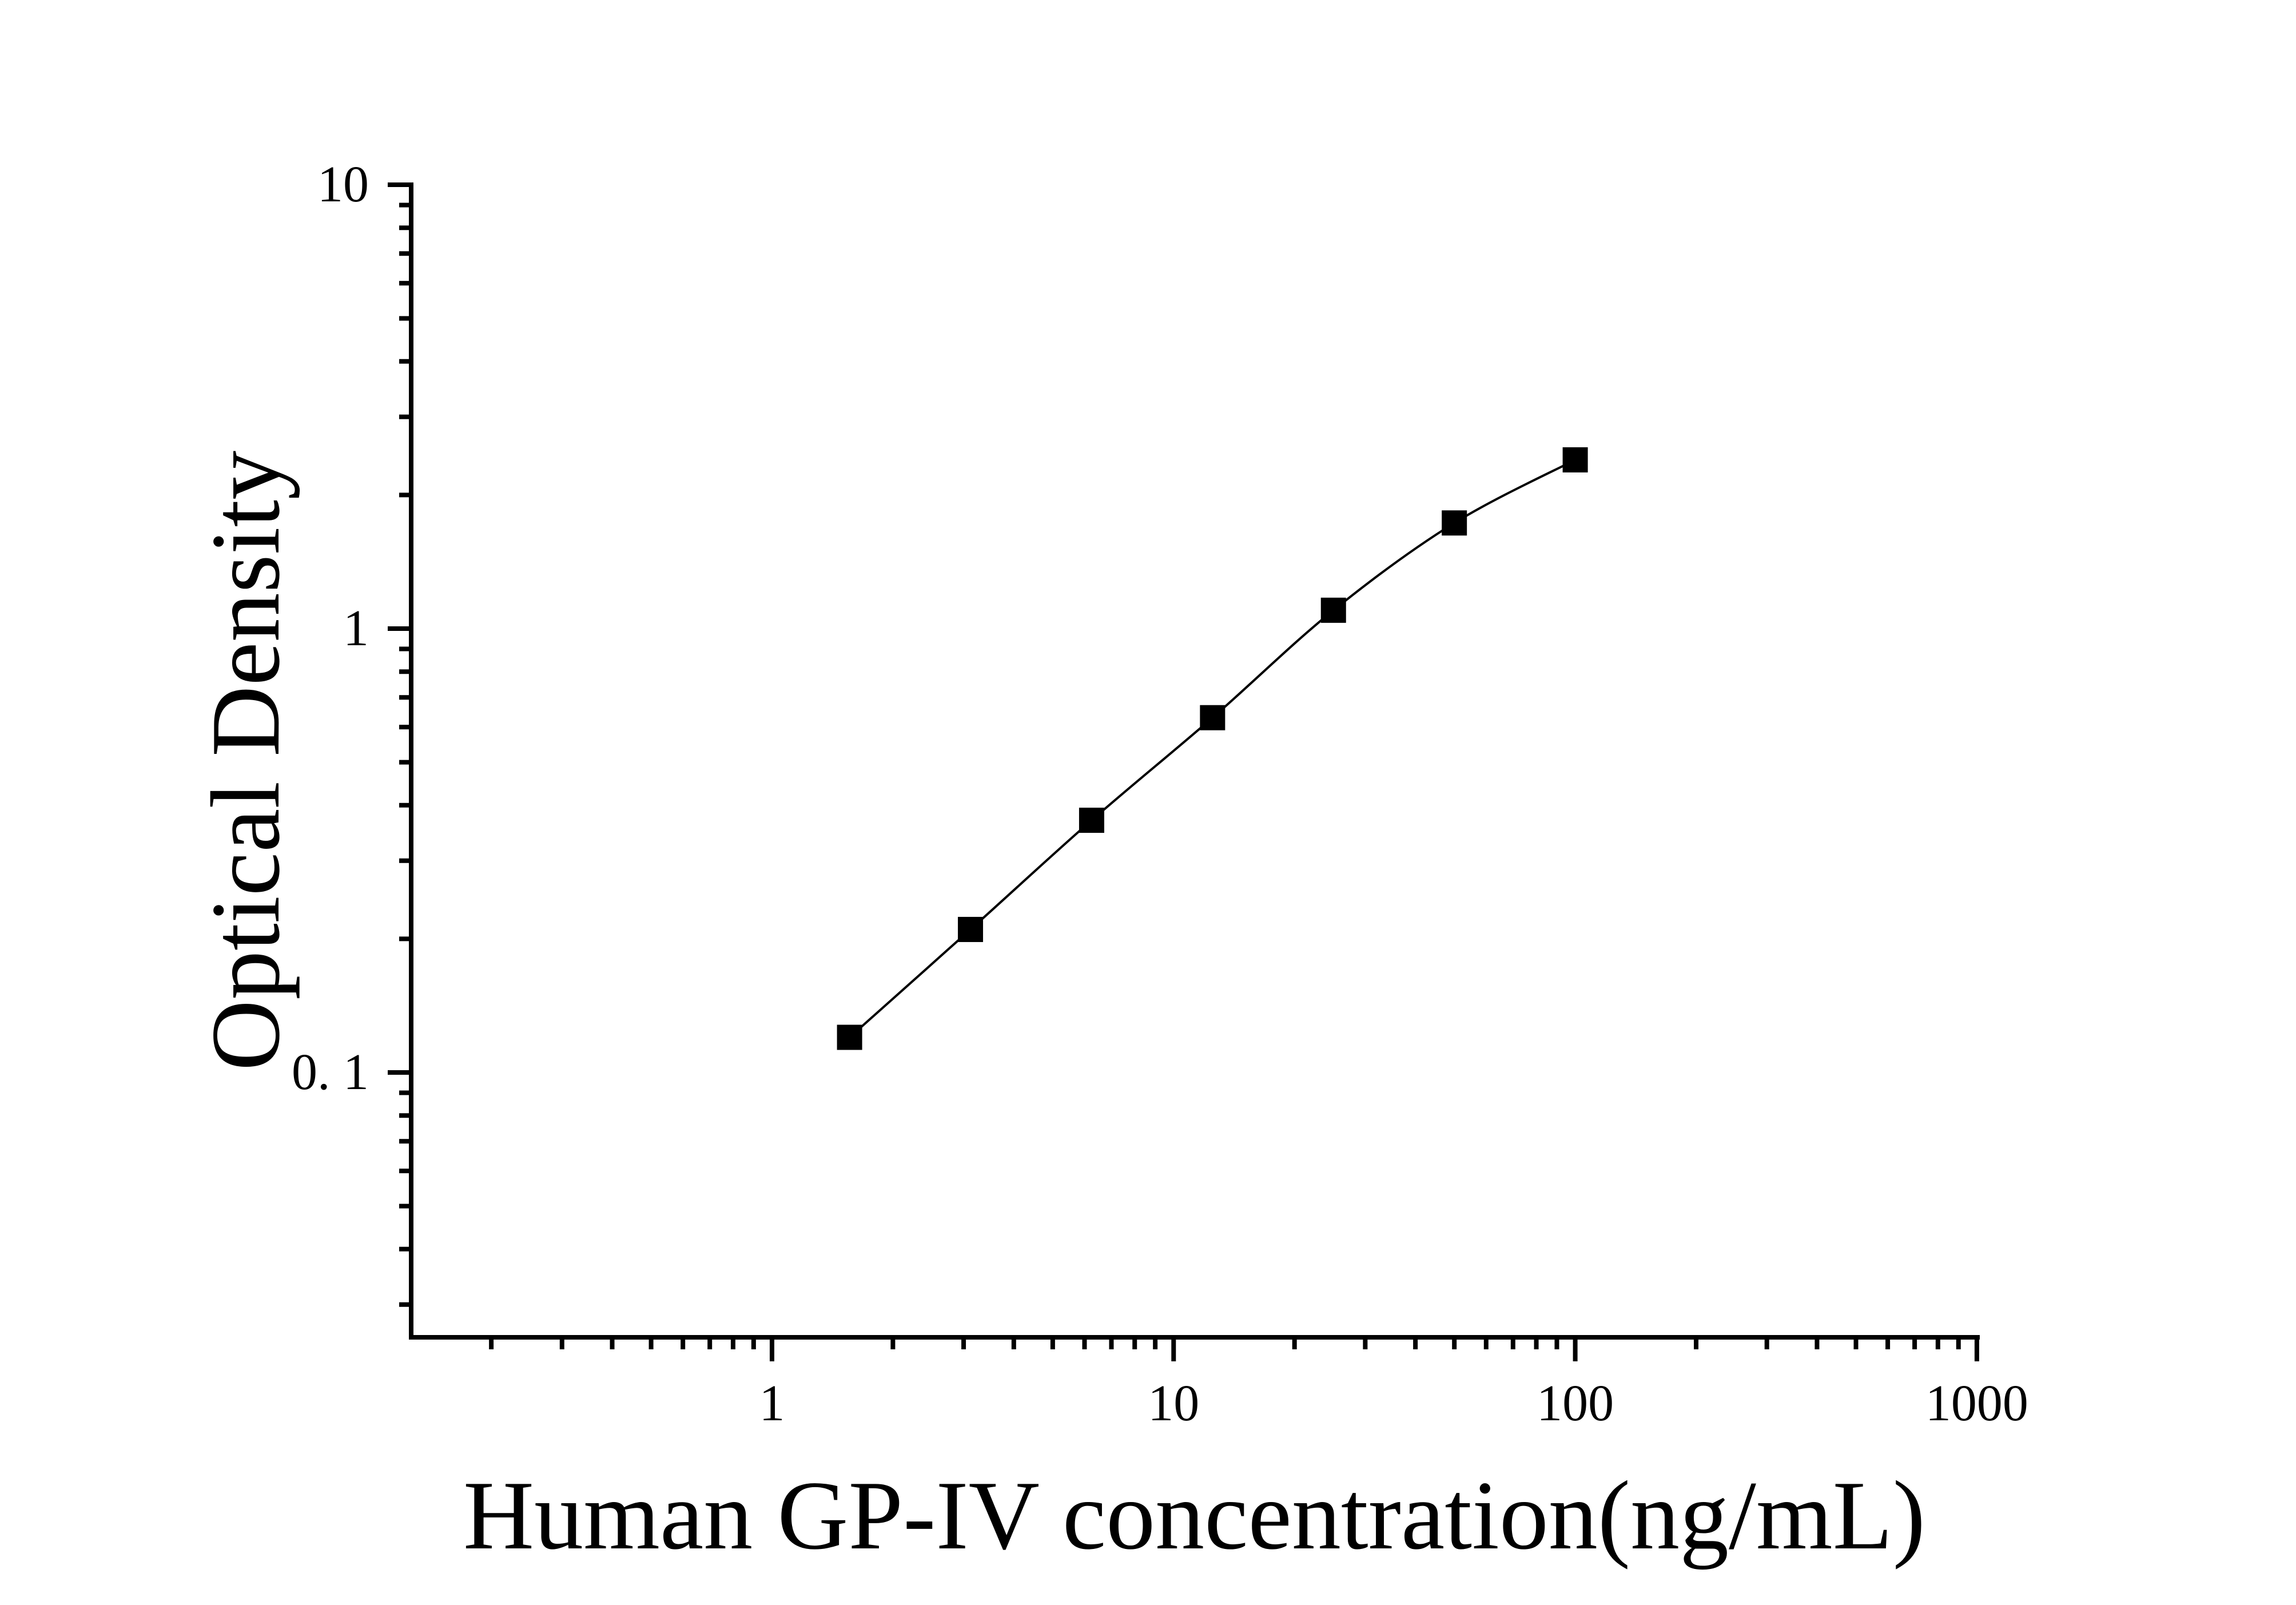 Image resolution: width=2296 pixels, height=1605 pixels. I want to click on x-tick-label-1: 1, so click(772, 1403).